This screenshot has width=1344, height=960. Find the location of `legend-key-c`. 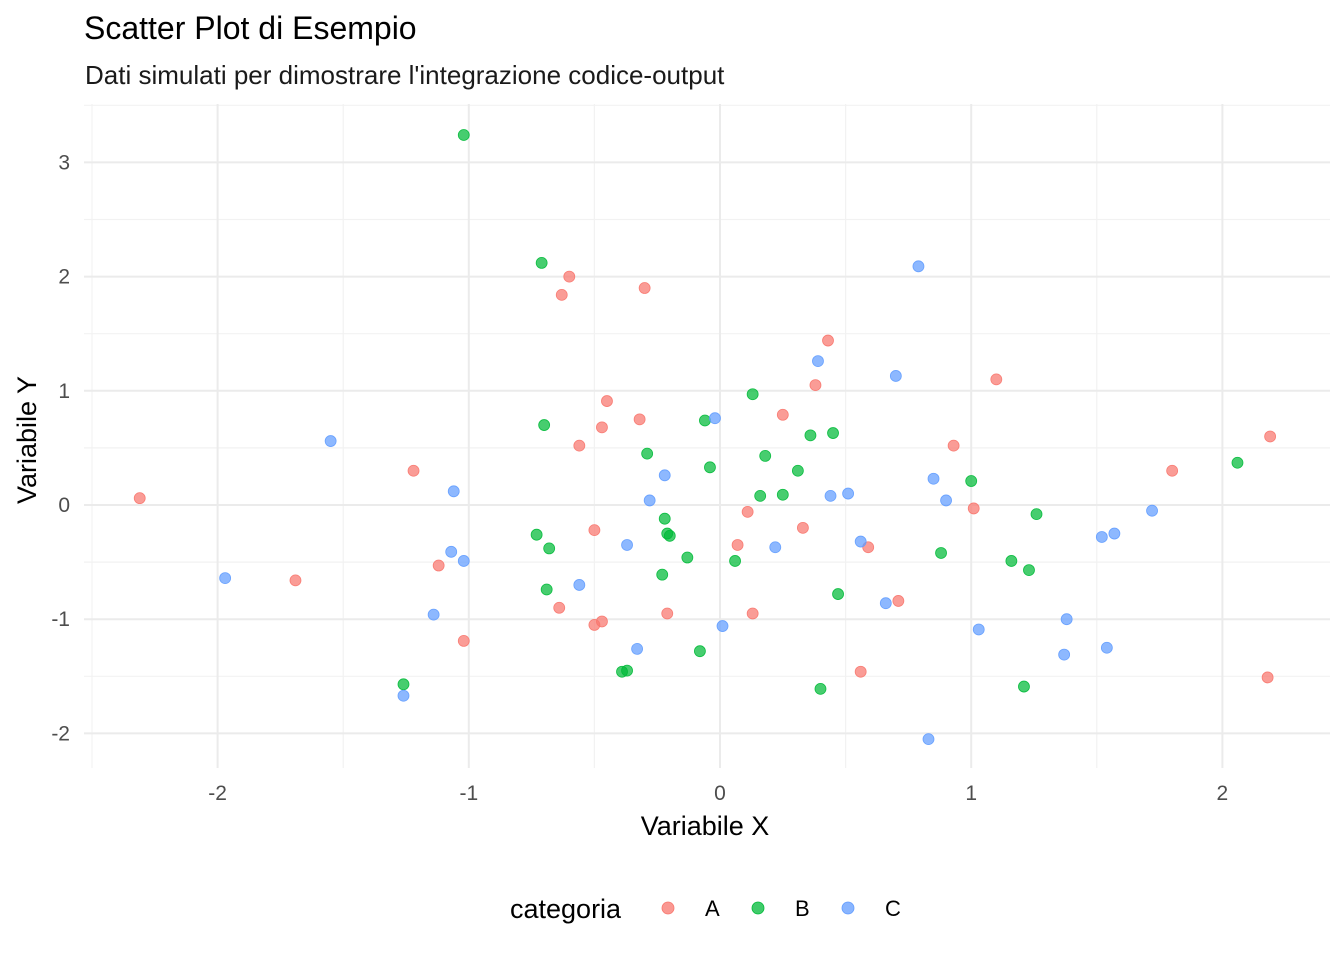

legend-key-c is located at coordinates (848, 908).